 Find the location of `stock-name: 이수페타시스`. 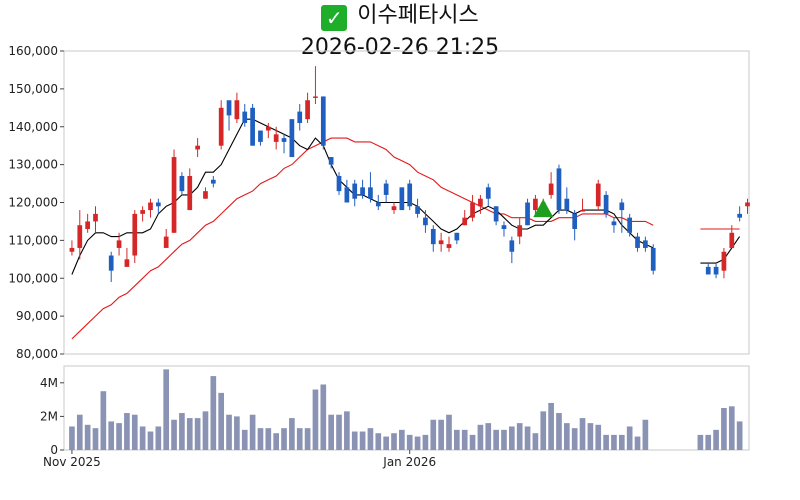

stock-name: 이수페타시스 is located at coordinates (418, 15).